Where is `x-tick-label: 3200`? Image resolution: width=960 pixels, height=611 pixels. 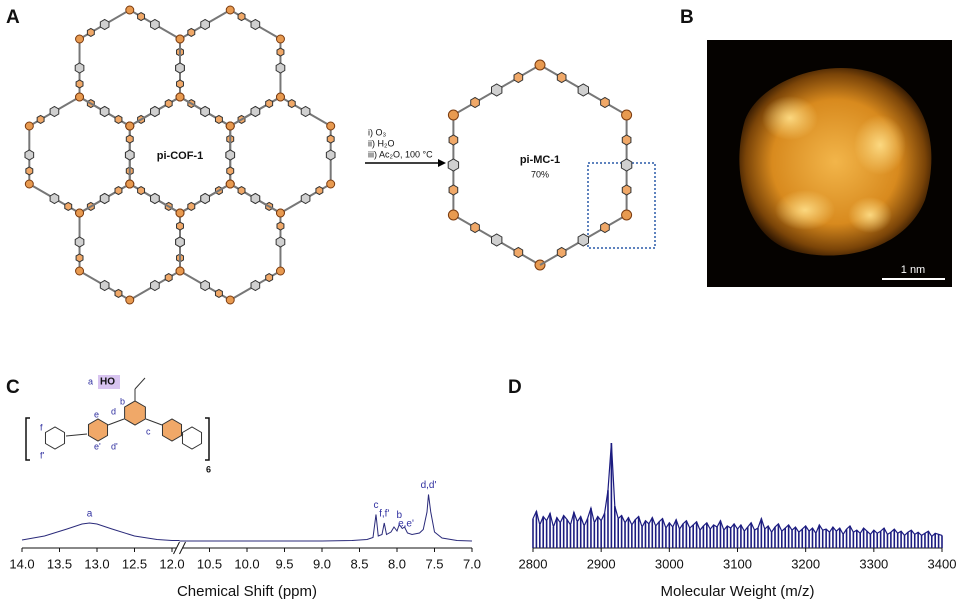 x-tick-label: 3200 is located at coordinates (805, 563).